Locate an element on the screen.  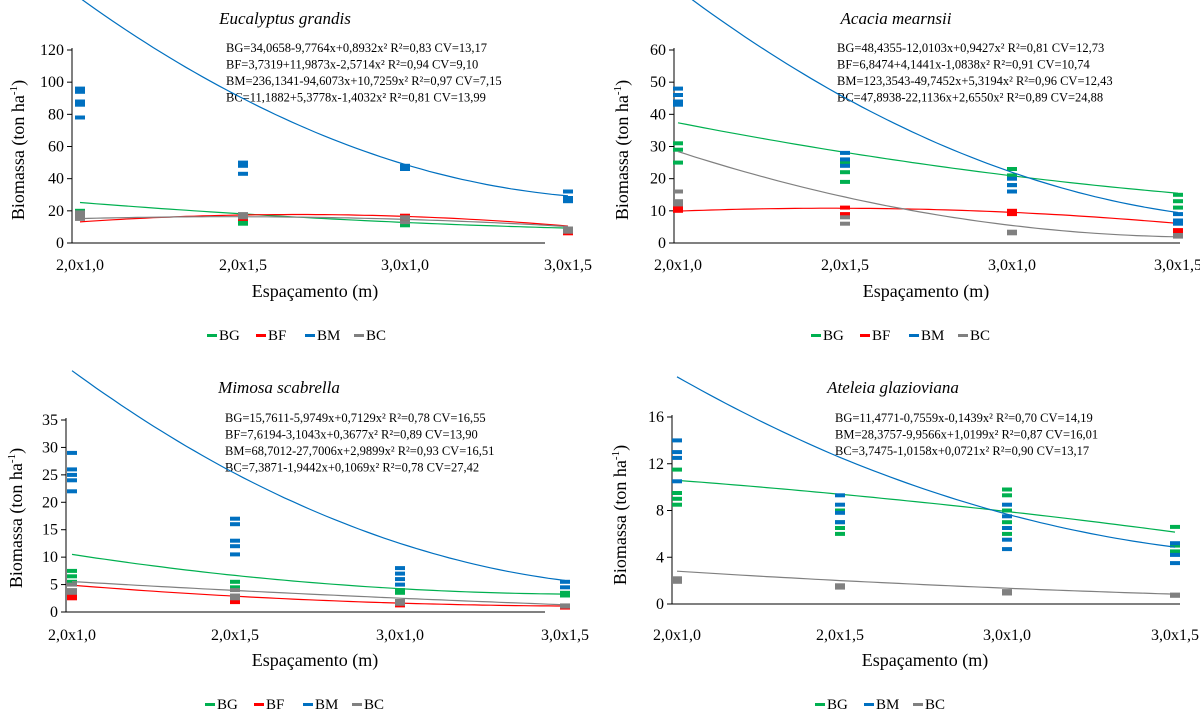
y-tick-label: 80 is located at coordinates (56, 114).